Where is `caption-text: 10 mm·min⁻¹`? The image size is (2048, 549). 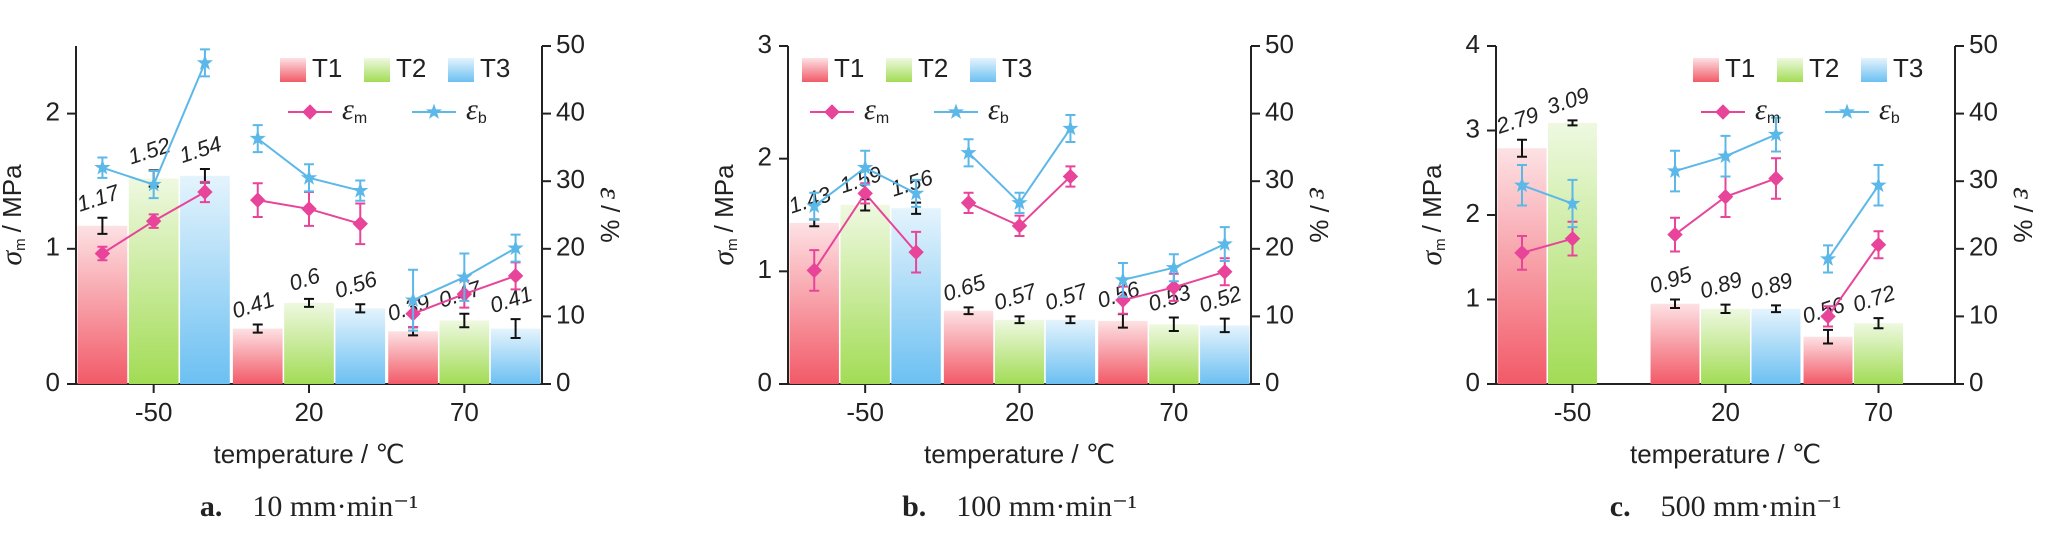
caption-text: 10 mm·min⁻¹ is located at coordinates (335, 506).